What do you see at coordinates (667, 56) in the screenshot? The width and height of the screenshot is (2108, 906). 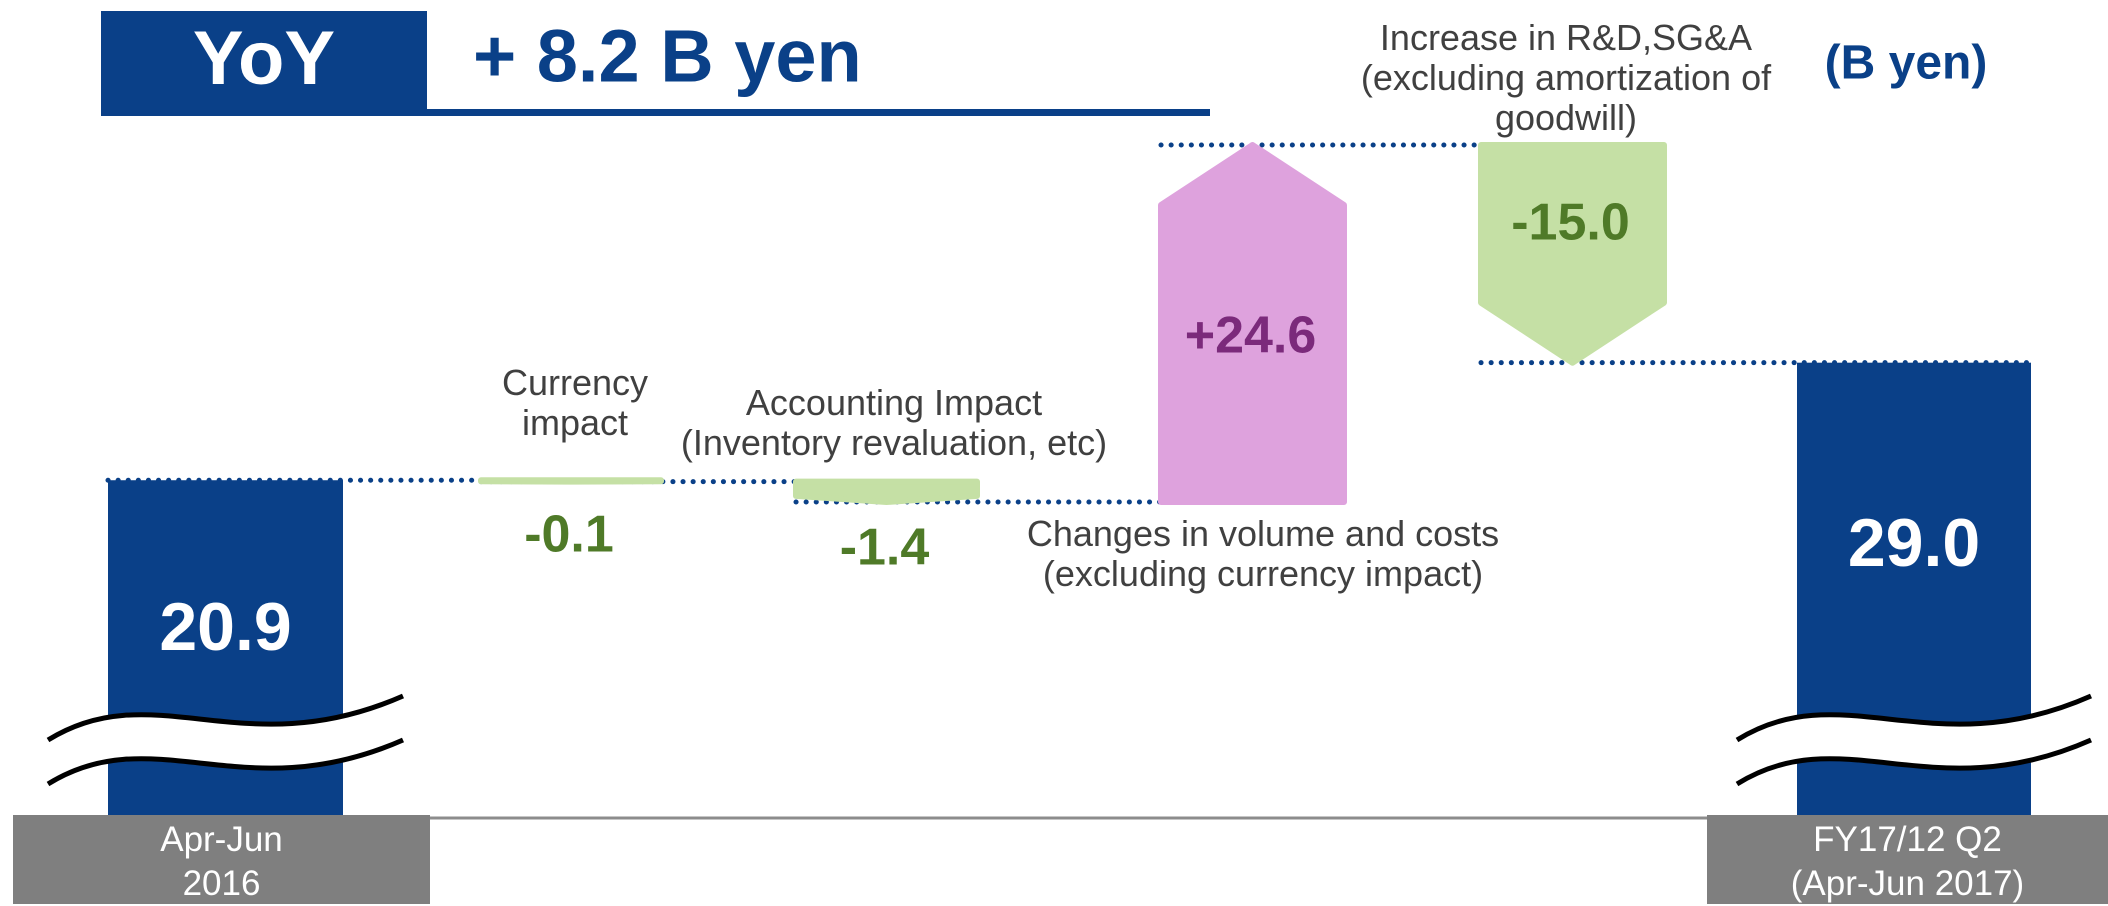 I see `chart-subtitle: + 8.2 B yen` at bounding box center [667, 56].